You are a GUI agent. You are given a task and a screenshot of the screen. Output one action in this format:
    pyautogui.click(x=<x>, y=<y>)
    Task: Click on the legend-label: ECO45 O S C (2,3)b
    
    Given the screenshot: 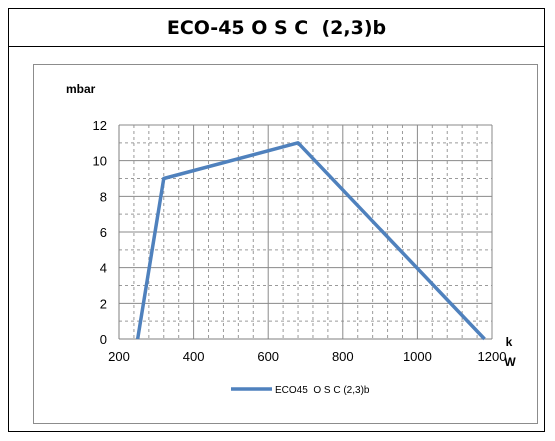 What is the action you would take?
    pyautogui.click(x=322, y=390)
    